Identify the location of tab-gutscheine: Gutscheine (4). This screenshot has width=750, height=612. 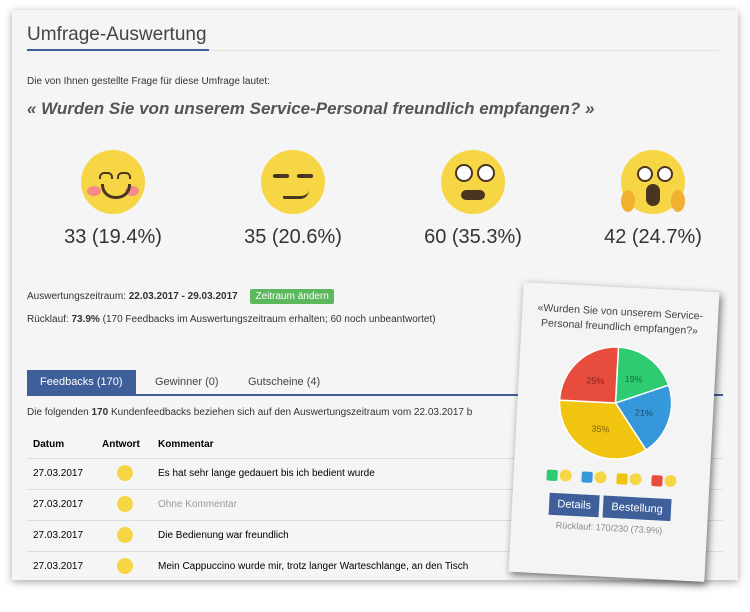
(284, 382).